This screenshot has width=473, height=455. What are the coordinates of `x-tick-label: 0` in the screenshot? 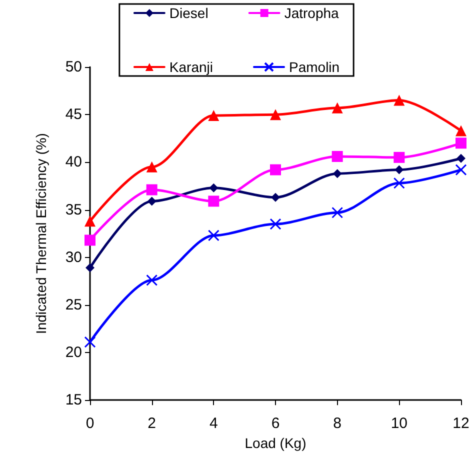 It's located at (90, 423).